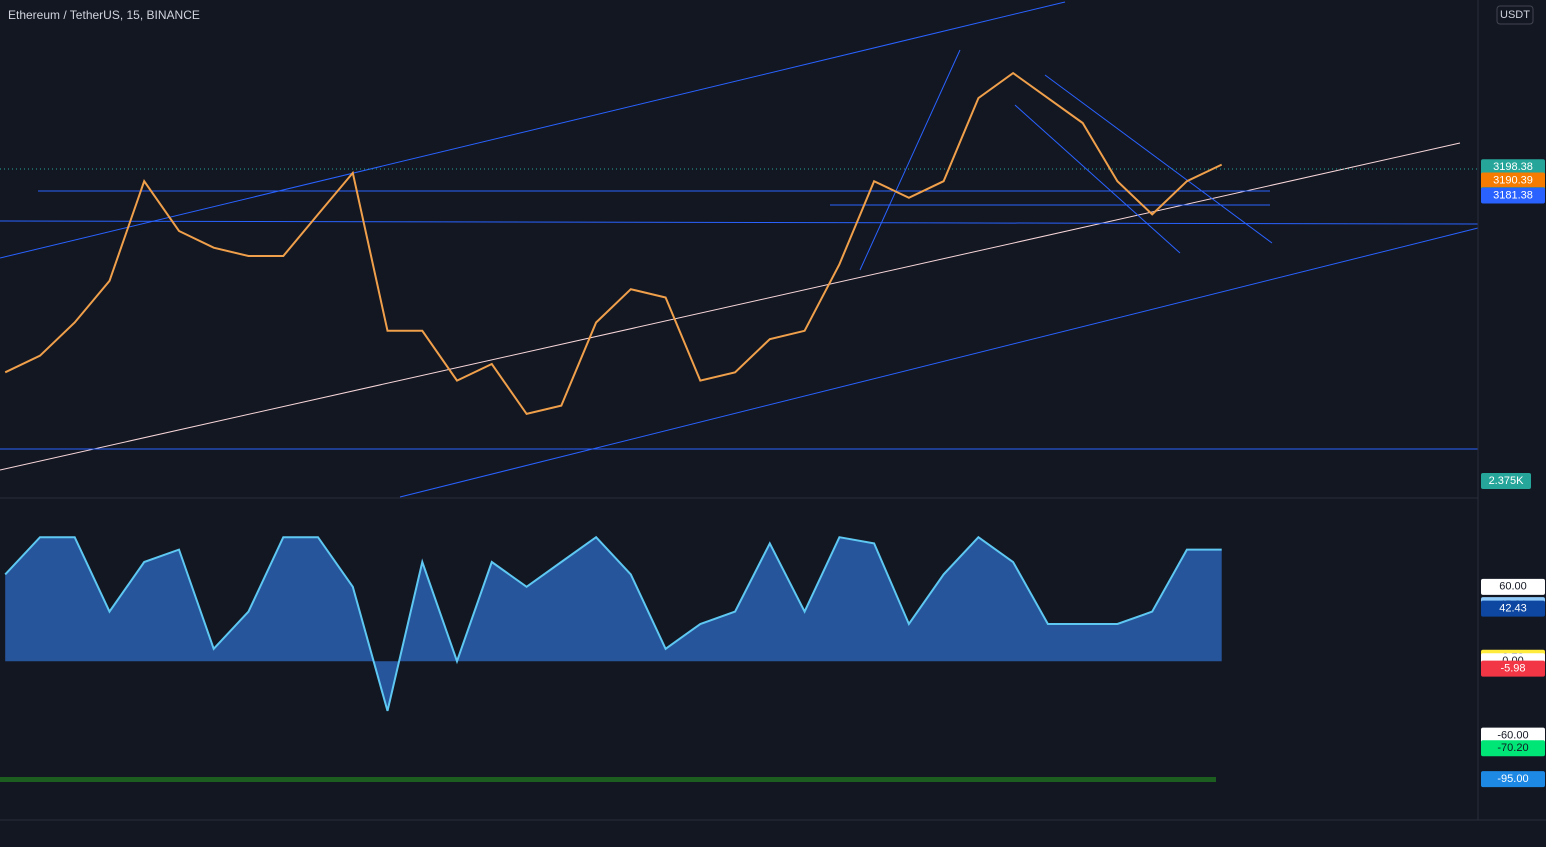  I want to click on price-badge-label: -95.00, so click(1512, 779).